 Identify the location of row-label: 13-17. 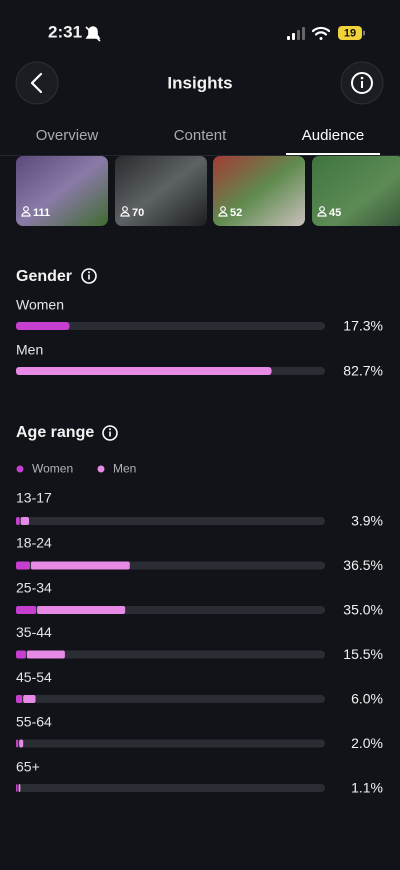
(34, 498).